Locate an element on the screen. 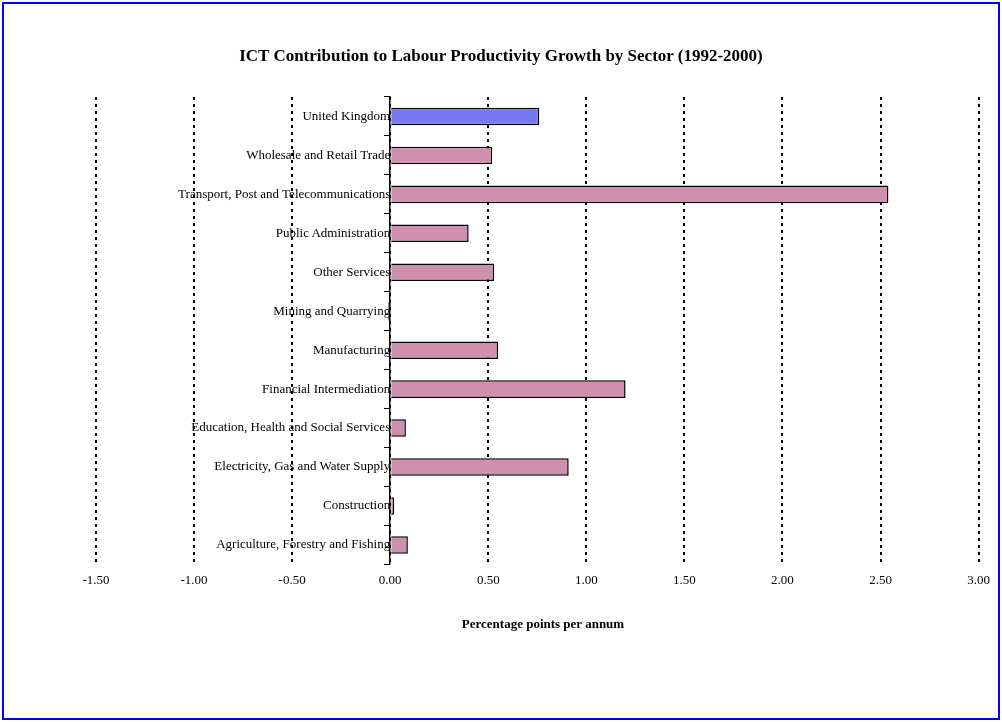 This screenshot has width=1002, height=722. x-tick-label: 1.50 is located at coordinates (684, 579).